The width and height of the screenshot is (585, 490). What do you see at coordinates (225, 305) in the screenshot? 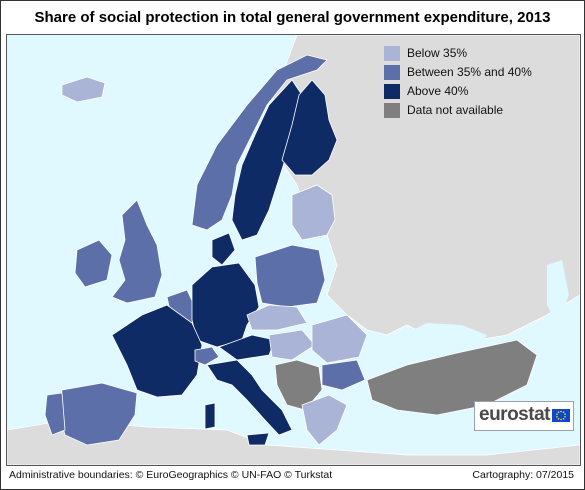
I see `region-germany` at bounding box center [225, 305].